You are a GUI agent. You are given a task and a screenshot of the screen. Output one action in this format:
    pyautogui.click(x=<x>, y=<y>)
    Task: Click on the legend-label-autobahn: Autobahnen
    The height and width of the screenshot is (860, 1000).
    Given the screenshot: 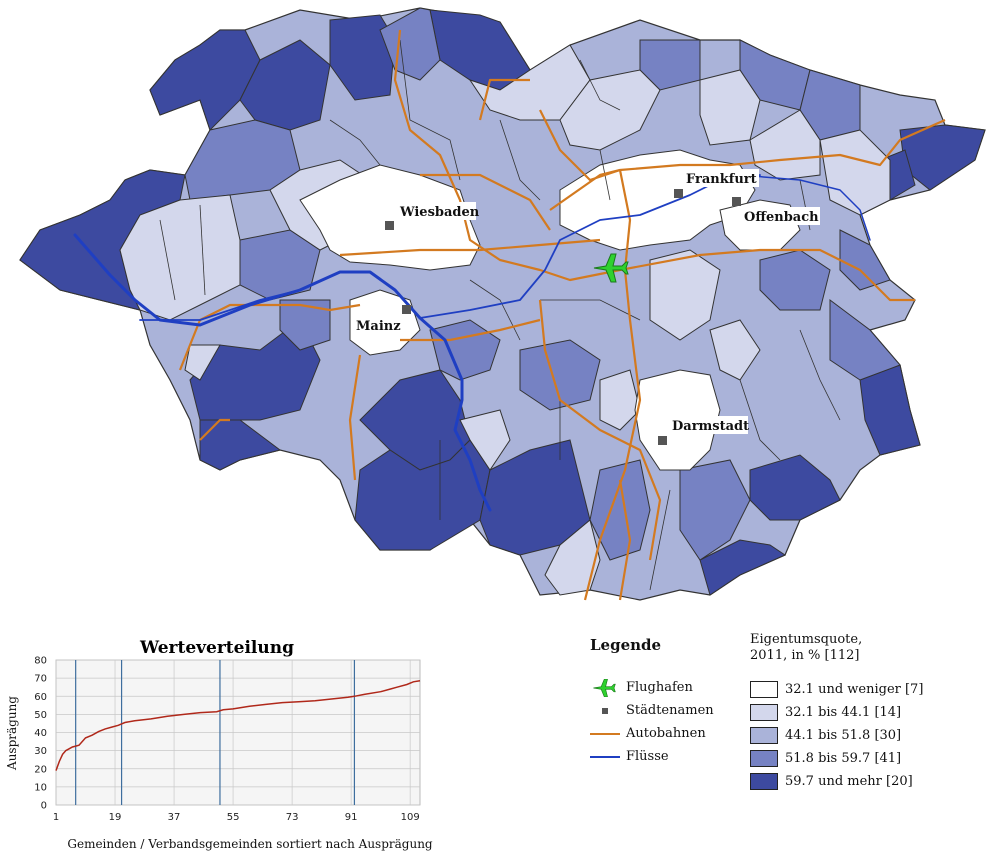 What is the action you would take?
    pyautogui.click(x=666, y=733)
    